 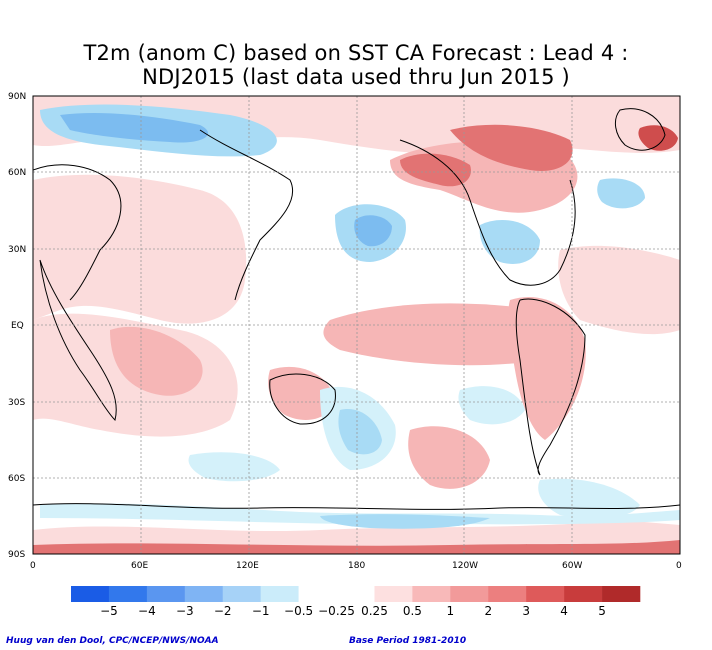 What do you see at coordinates (17, 97) in the screenshot?
I see `lat-label: 90N` at bounding box center [17, 97].